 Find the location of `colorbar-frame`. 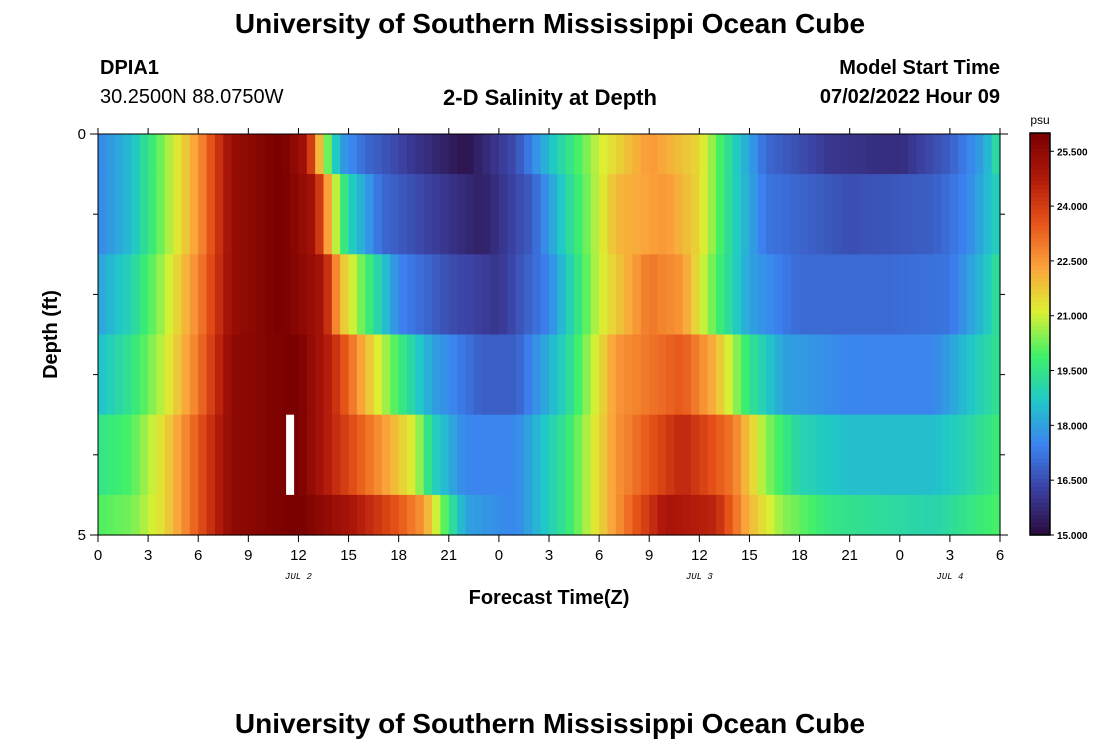

colorbar-frame is located at coordinates (1040, 334).